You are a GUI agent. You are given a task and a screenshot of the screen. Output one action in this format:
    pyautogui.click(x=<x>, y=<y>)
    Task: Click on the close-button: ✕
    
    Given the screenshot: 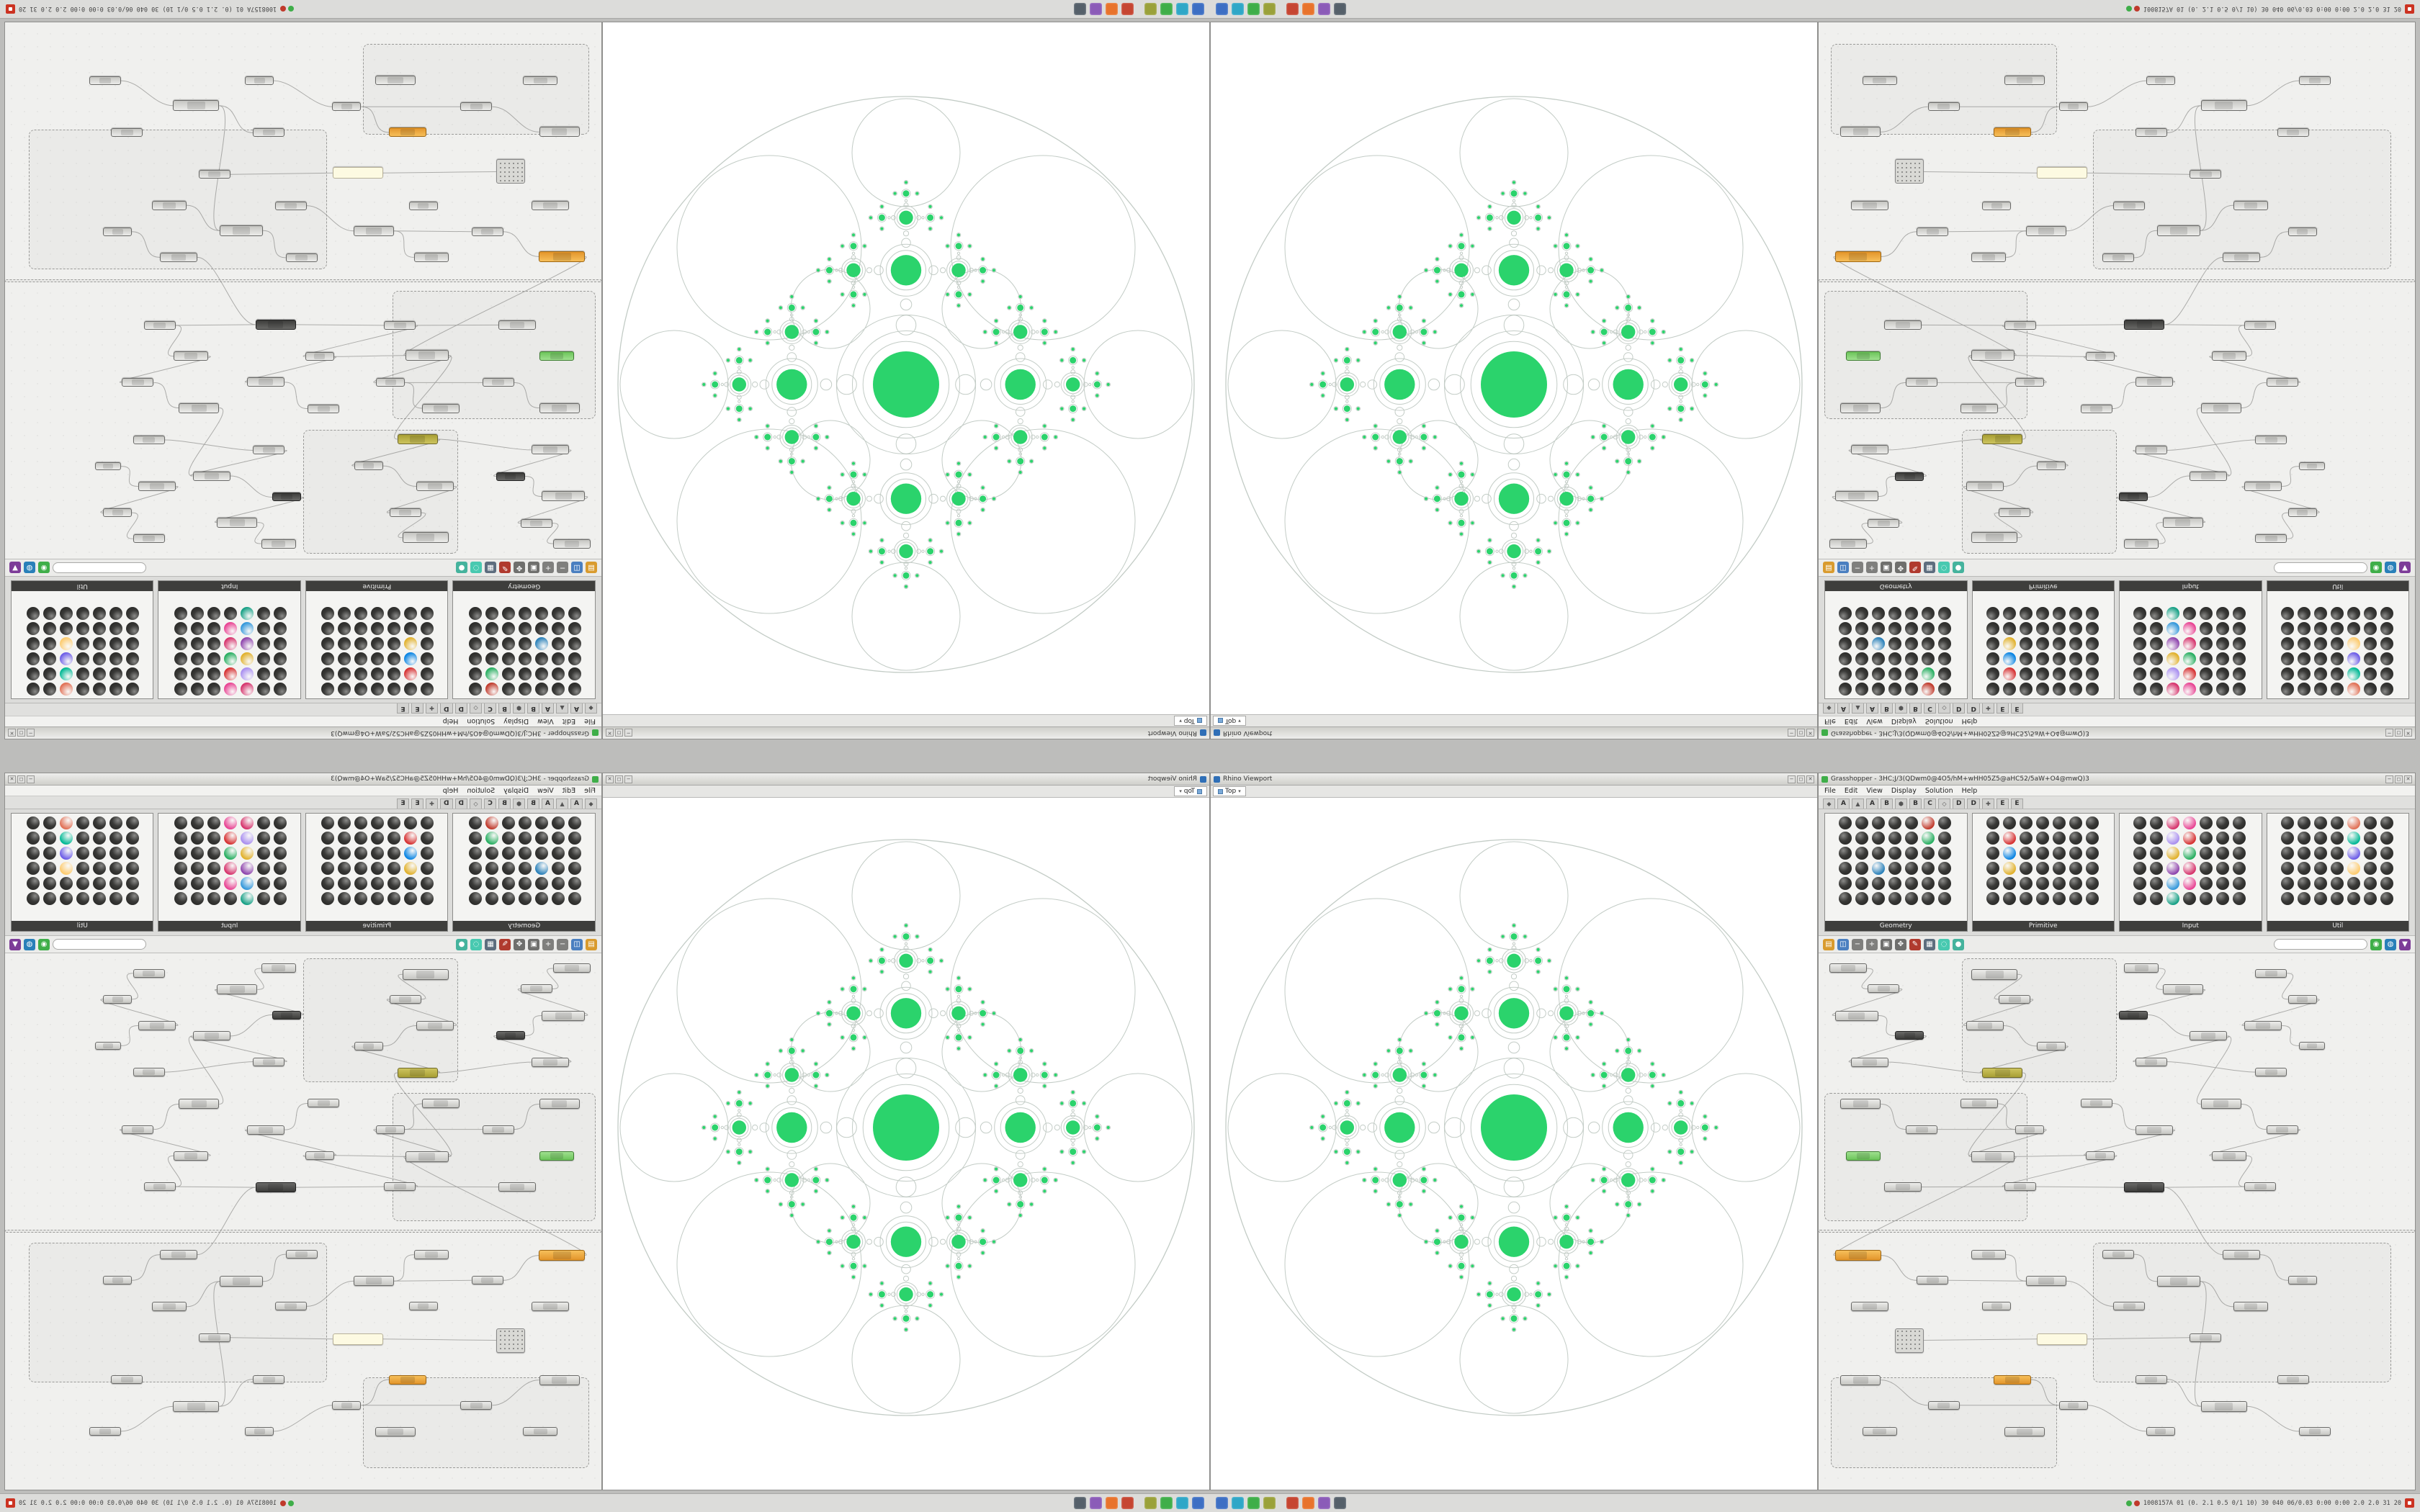 What is the action you would take?
    pyautogui.click(x=1810, y=733)
    